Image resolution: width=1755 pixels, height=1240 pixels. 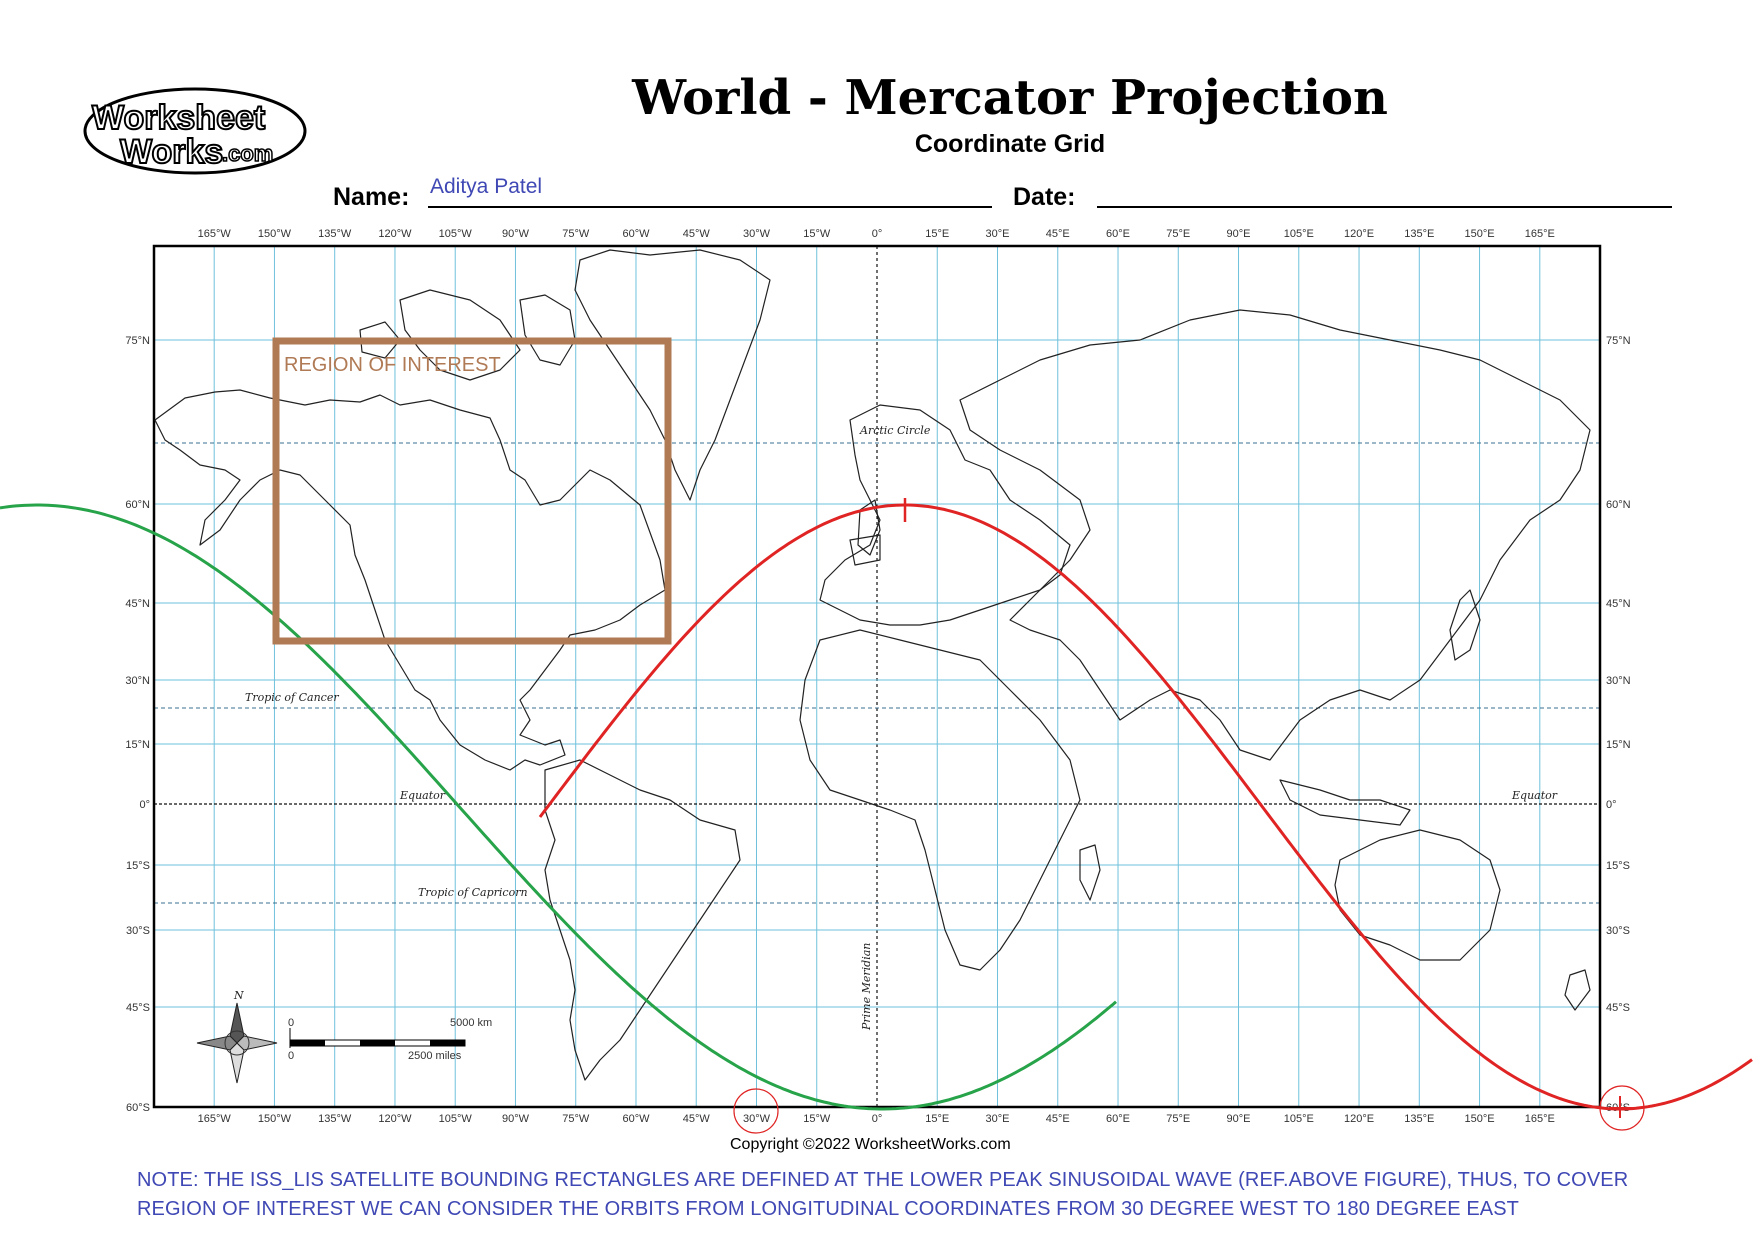 What do you see at coordinates (697, 1119) in the screenshot?
I see `lon-label-bottom: 45°W` at bounding box center [697, 1119].